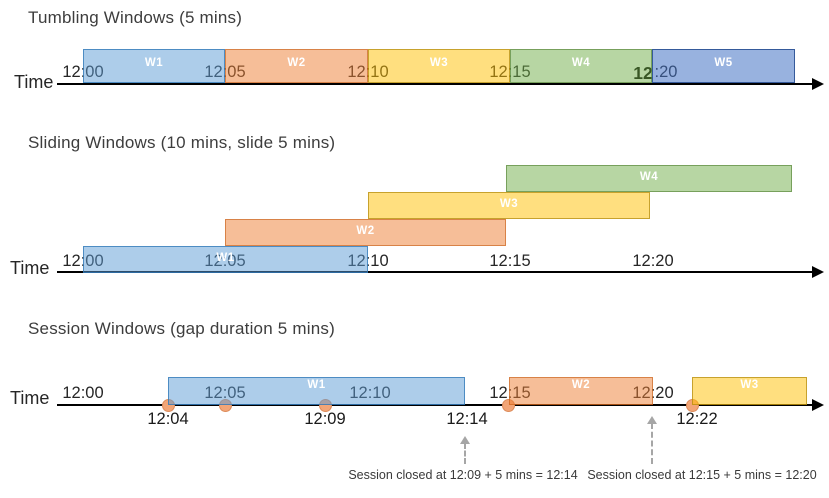 The height and width of the screenshot is (498, 829). What do you see at coordinates (653, 261) in the screenshot?
I see `tick-label: 12:20` at bounding box center [653, 261].